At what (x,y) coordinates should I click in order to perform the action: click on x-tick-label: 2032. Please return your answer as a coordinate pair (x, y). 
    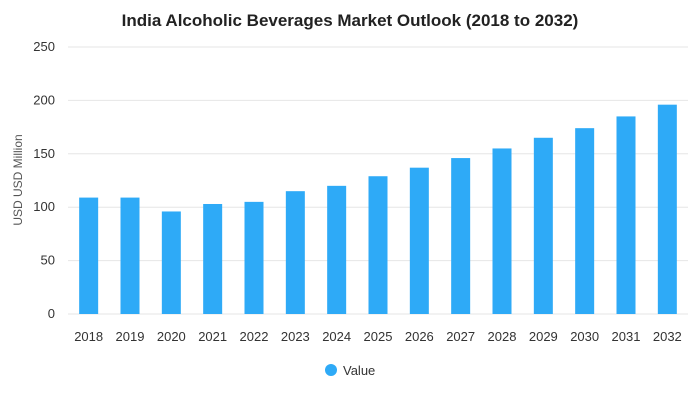
    Looking at the image, I should click on (667, 336).